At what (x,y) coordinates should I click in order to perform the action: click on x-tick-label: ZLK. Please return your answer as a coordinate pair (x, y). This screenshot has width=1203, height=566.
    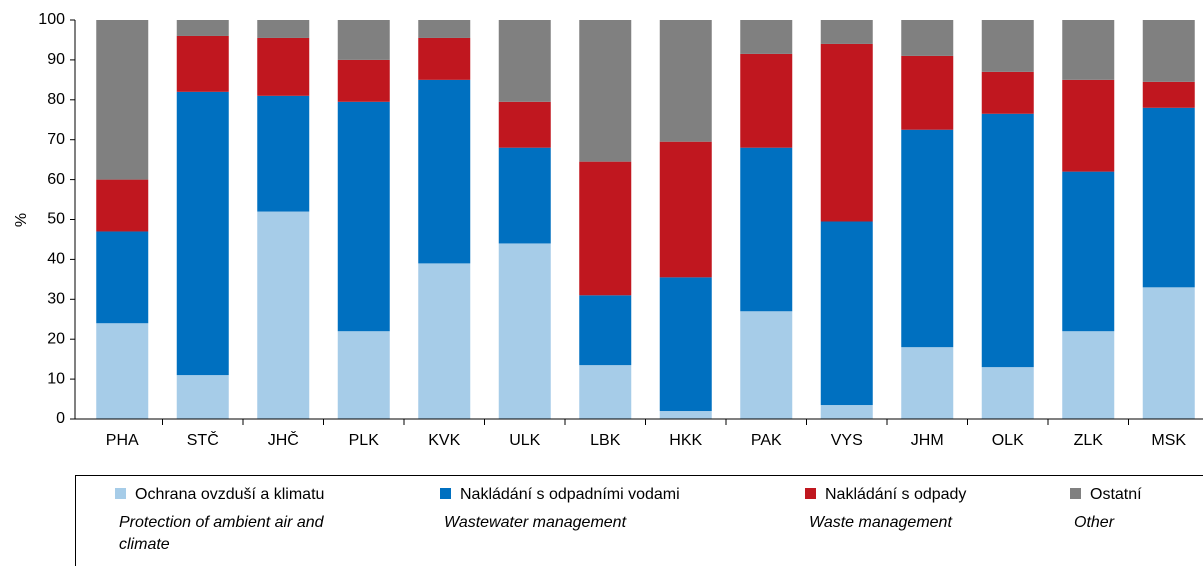
    Looking at the image, I should click on (1089, 440).